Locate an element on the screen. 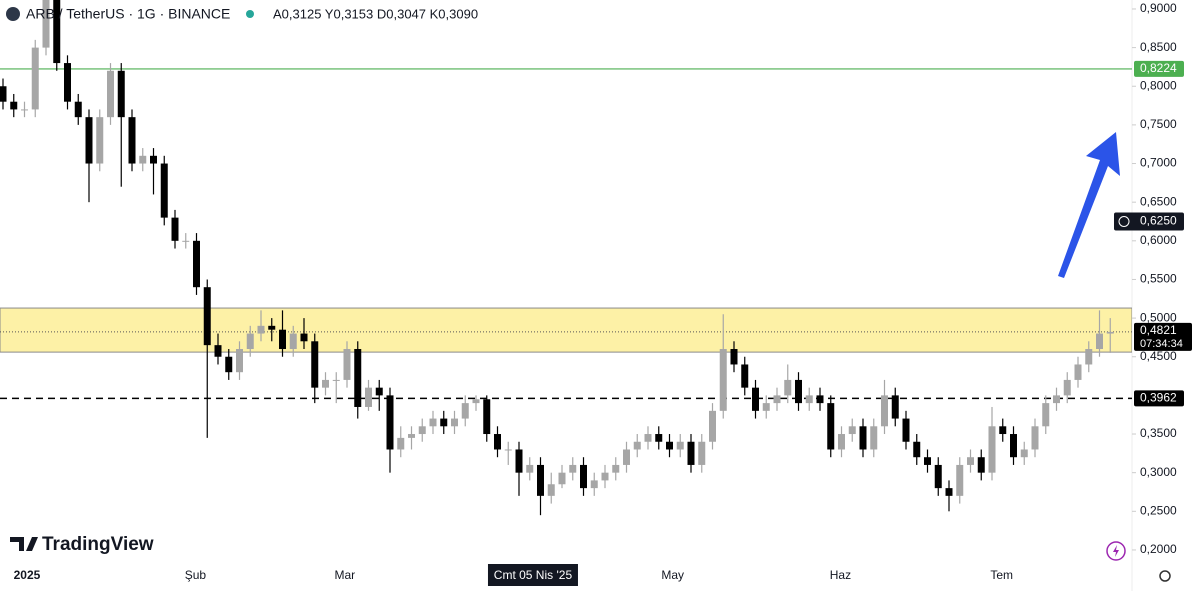 This screenshot has width=1200, height=591. line-price-label: 0,8224 is located at coordinates (1158, 68).